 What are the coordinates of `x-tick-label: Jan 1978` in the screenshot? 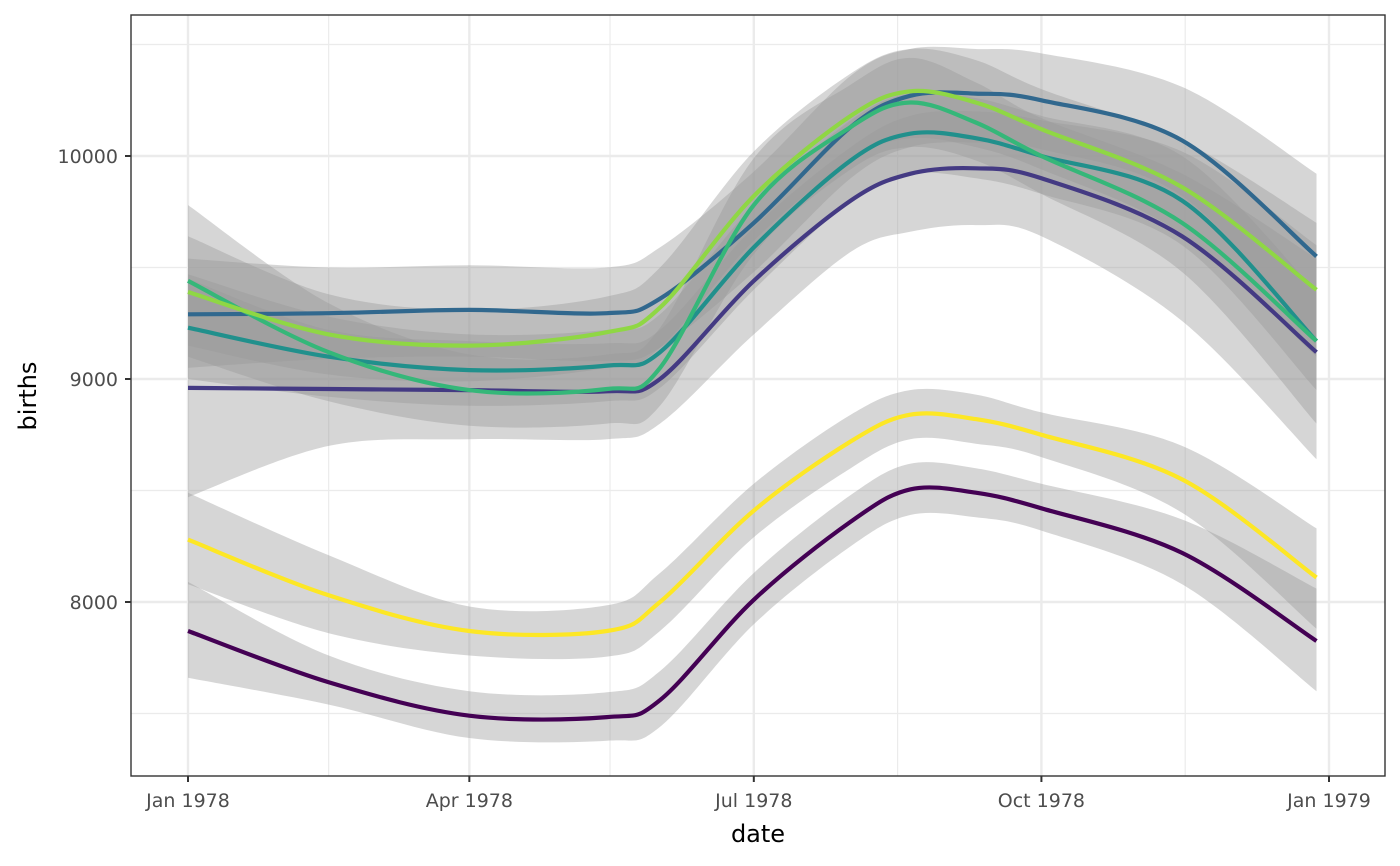 It's located at (187, 801).